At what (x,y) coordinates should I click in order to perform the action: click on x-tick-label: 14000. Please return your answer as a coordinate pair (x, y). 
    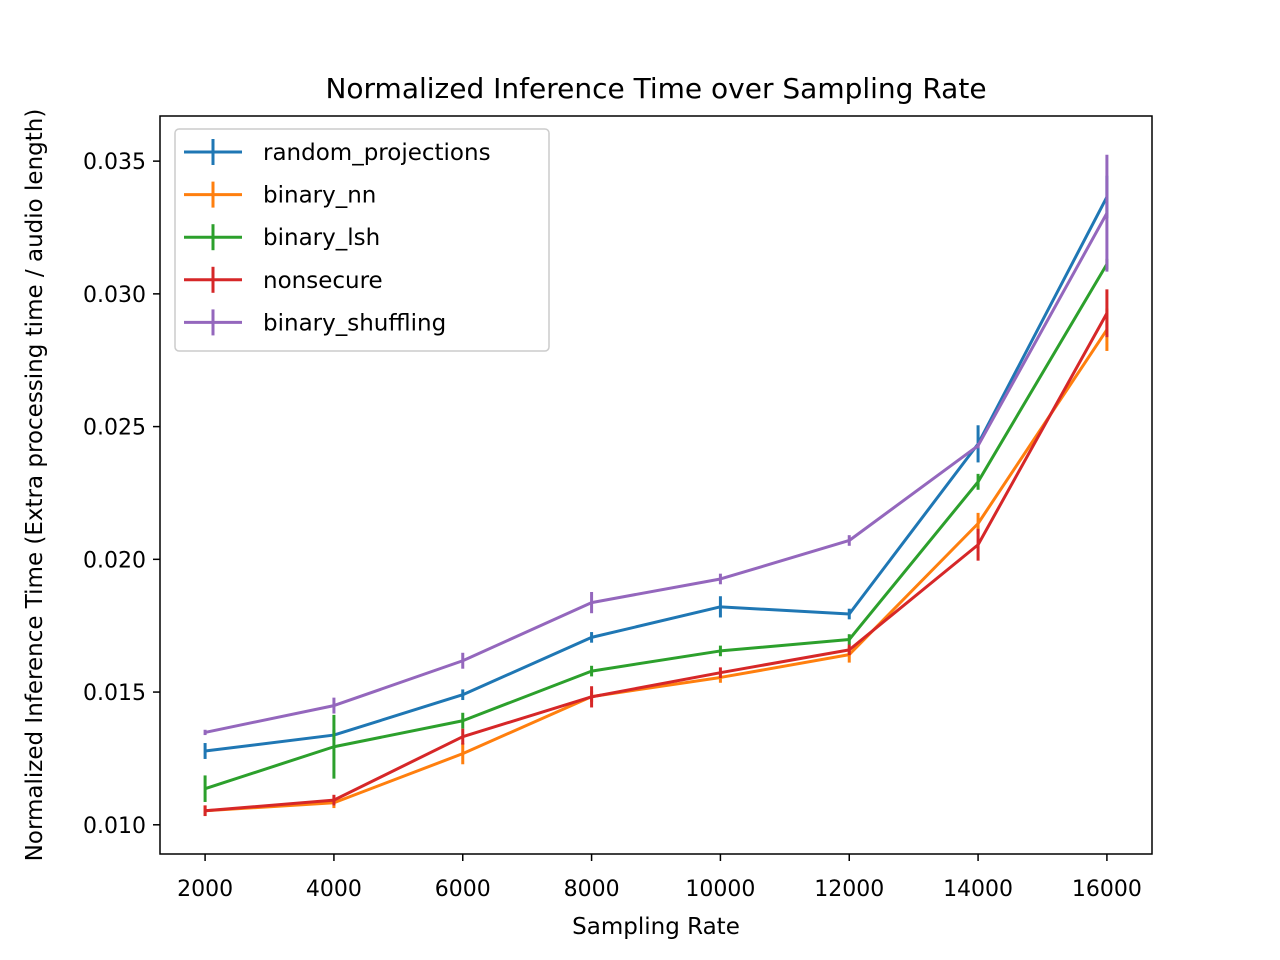
    Looking at the image, I should click on (978, 889).